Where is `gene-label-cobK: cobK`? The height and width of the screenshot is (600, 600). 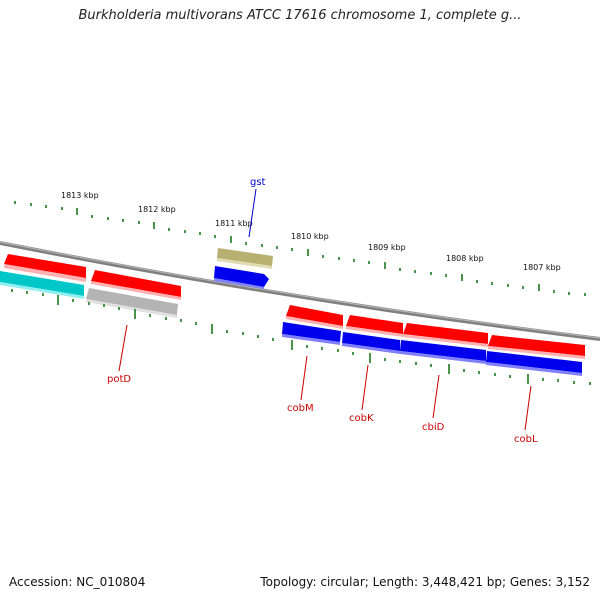 gene-label-cobK: cobK is located at coordinates (361, 418).